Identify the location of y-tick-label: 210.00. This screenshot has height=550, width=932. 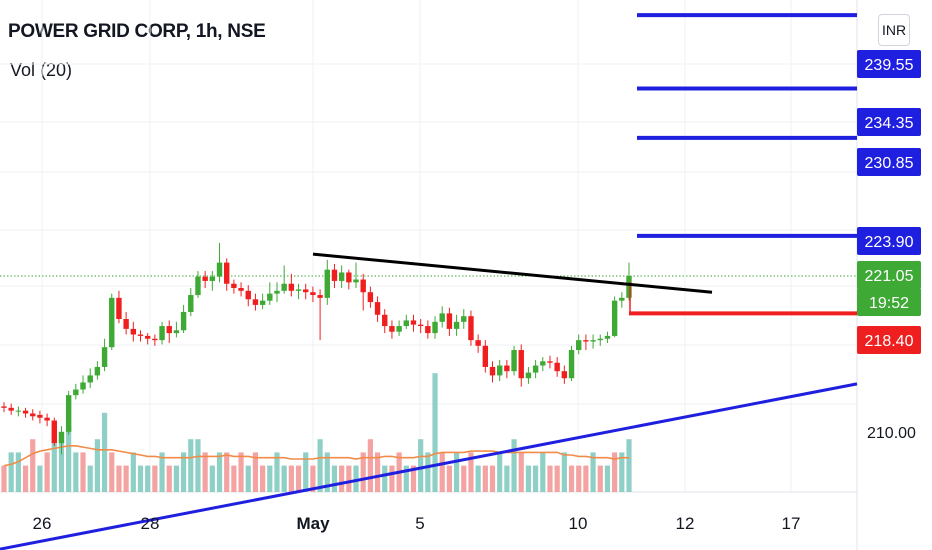
(891, 433).